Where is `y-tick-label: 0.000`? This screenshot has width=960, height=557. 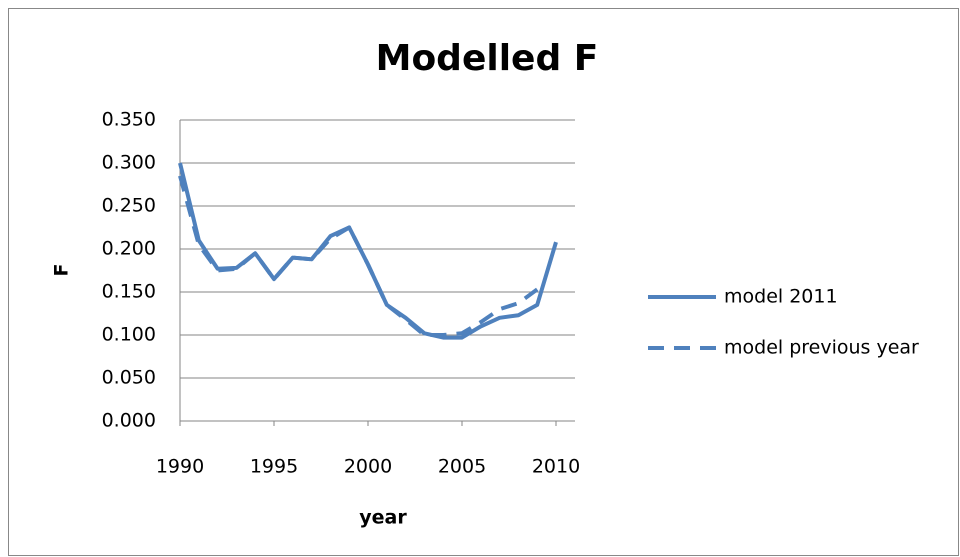 y-tick-label: 0.000 is located at coordinates (129, 421).